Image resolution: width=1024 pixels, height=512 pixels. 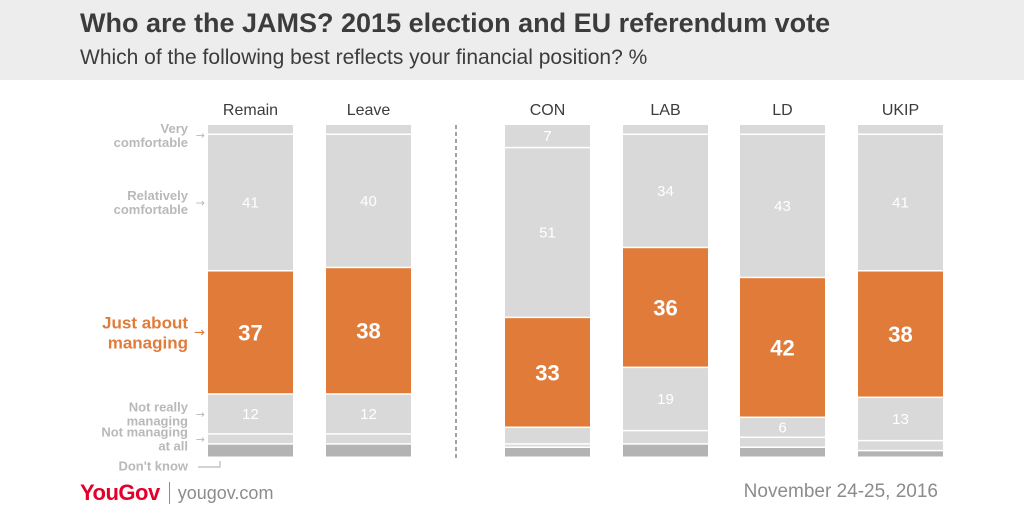 I want to click on row-label-not-really-managing-line1: Not really, so click(x=159, y=407).